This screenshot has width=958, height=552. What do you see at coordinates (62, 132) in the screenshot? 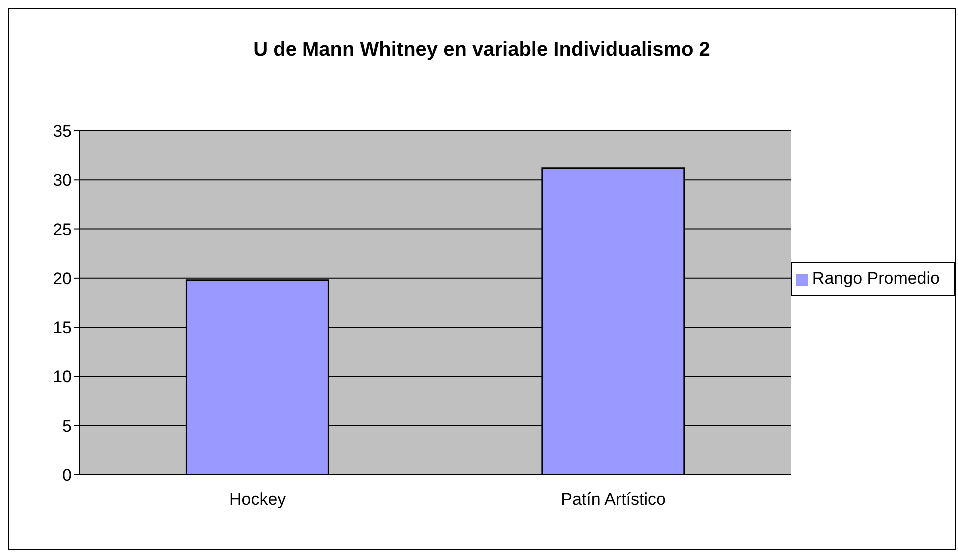
I see `y-tick-label: 35` at bounding box center [62, 132].